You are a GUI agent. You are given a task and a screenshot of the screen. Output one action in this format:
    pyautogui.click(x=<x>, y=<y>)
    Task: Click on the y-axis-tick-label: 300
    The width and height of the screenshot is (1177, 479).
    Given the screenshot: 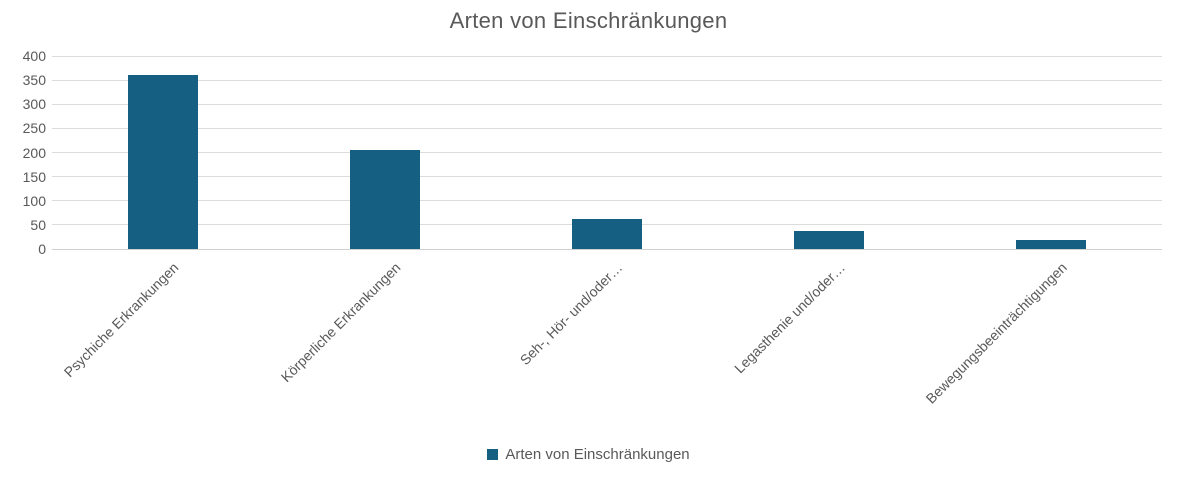 What is the action you would take?
    pyautogui.click(x=34, y=104)
    